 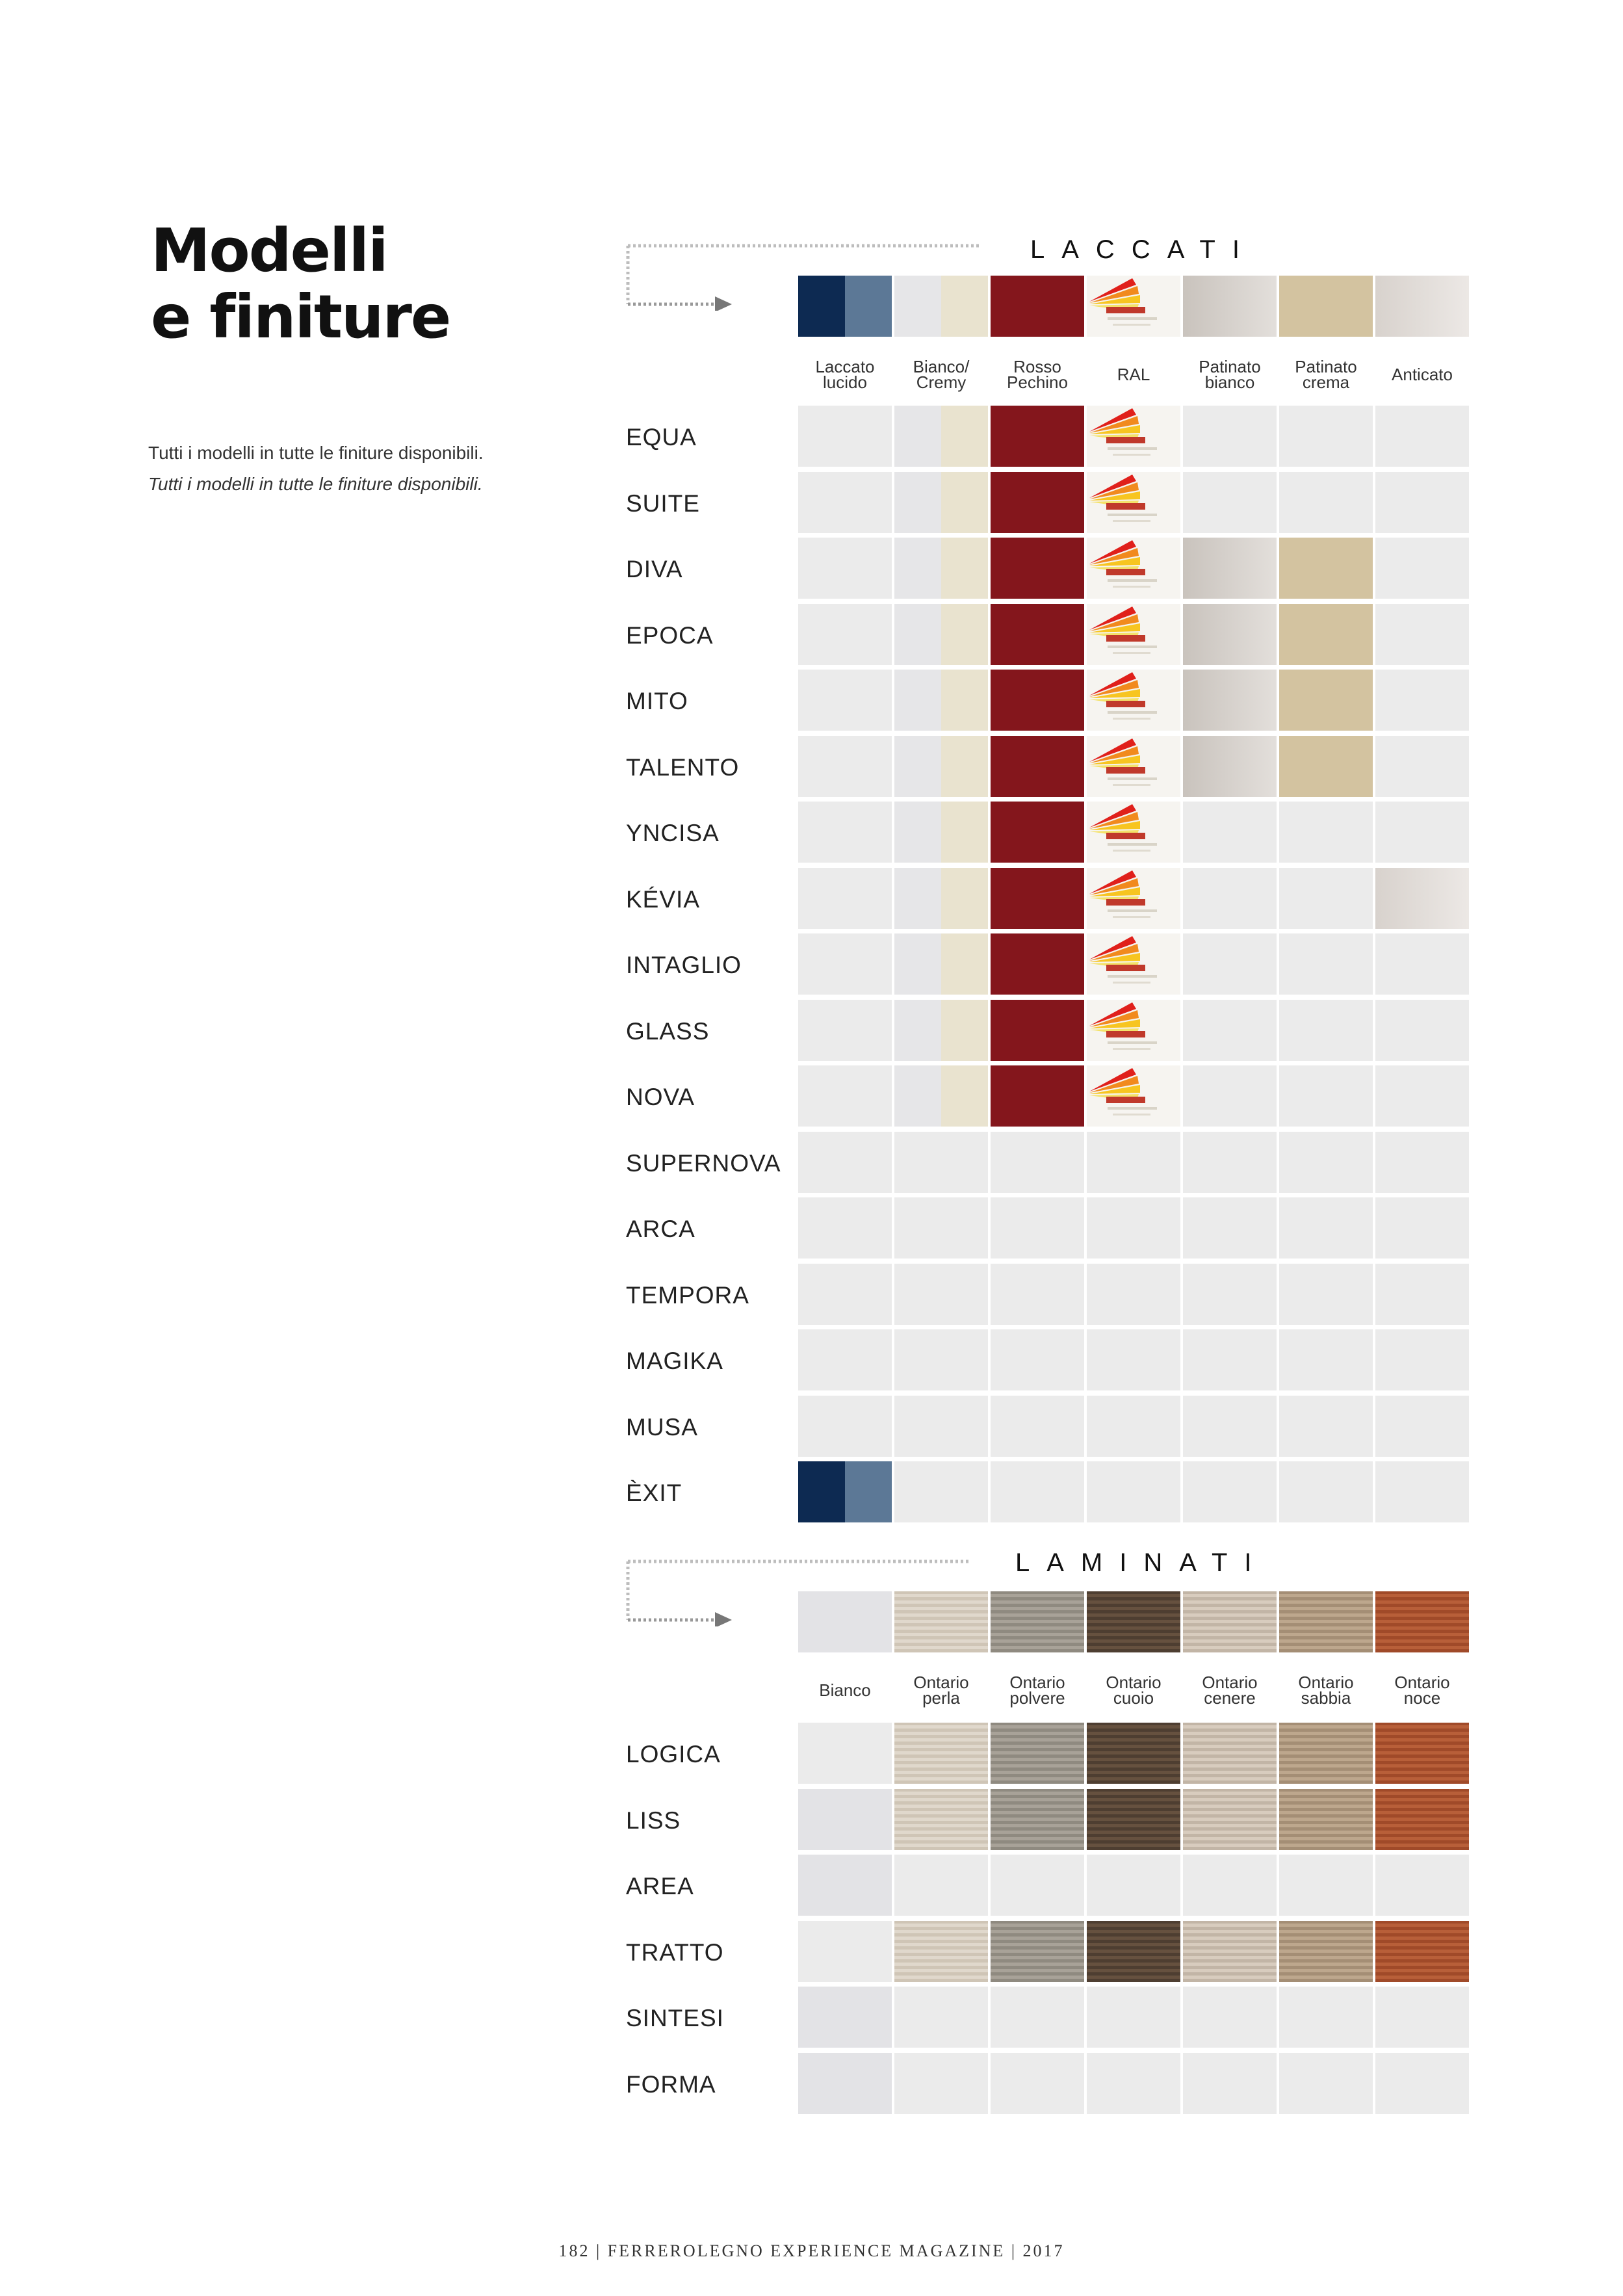 I want to click on model-name: LISS, so click(x=654, y=1820).